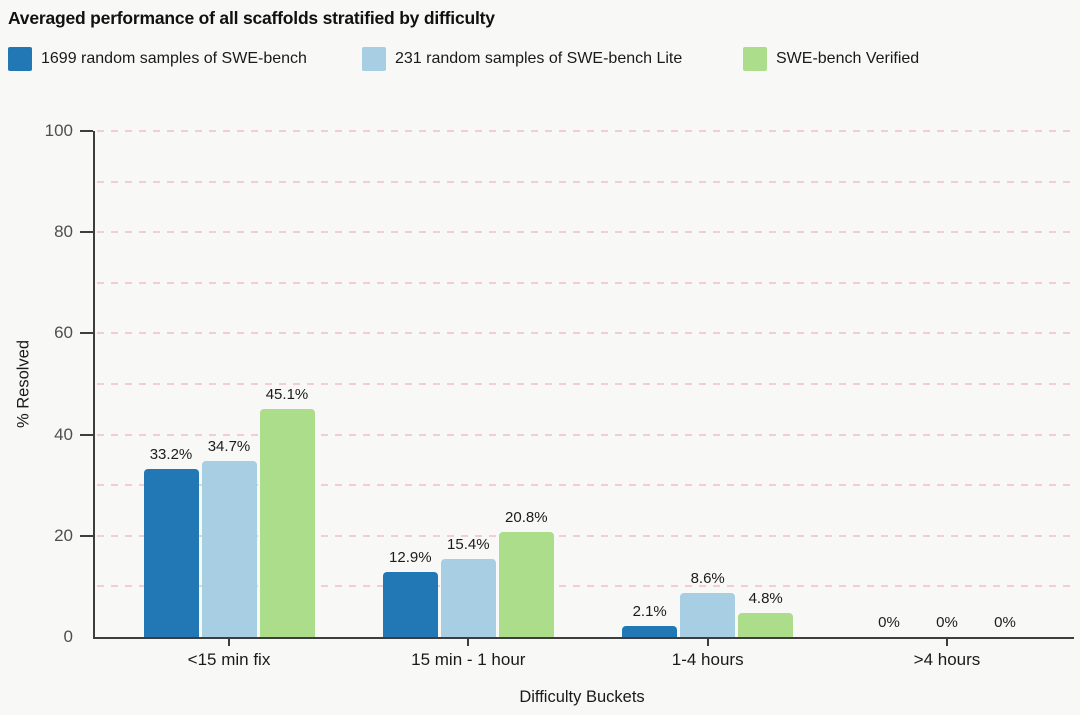 The height and width of the screenshot is (715, 1080). What do you see at coordinates (171, 455) in the screenshot?
I see `bar-value-label: 33.2%` at bounding box center [171, 455].